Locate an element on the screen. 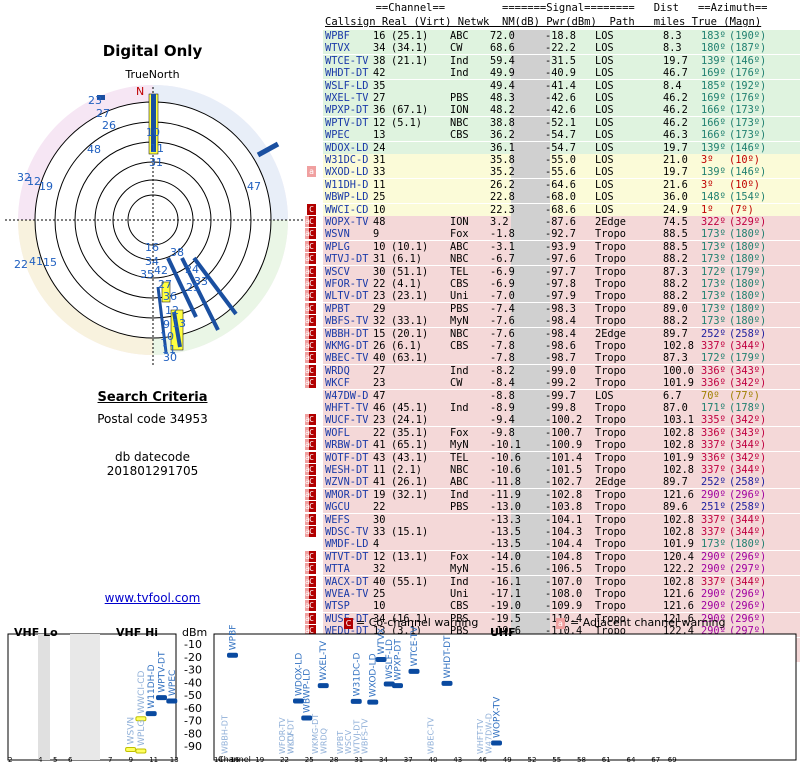 The image size is (800, 768). cell-real: 22 is located at coordinates (379, 507).